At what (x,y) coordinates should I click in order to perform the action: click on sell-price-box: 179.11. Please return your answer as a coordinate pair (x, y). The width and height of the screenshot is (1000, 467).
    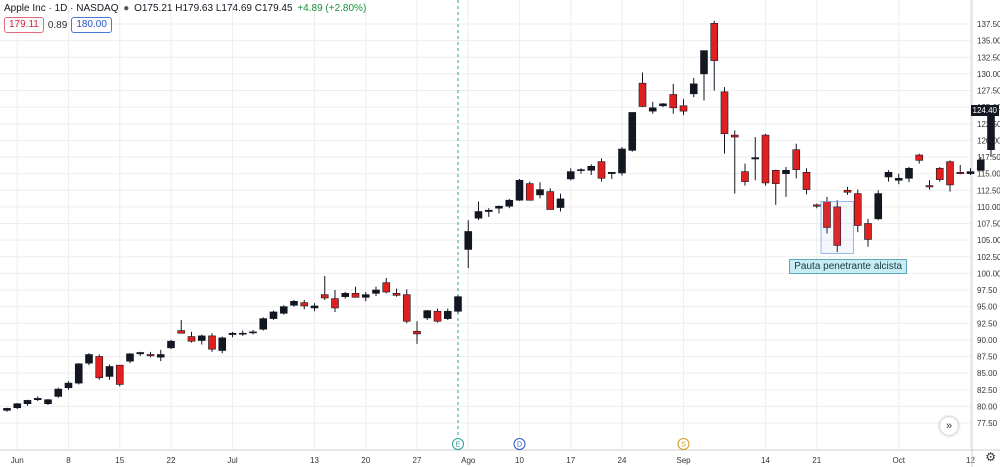
    Looking at the image, I should click on (24, 25).